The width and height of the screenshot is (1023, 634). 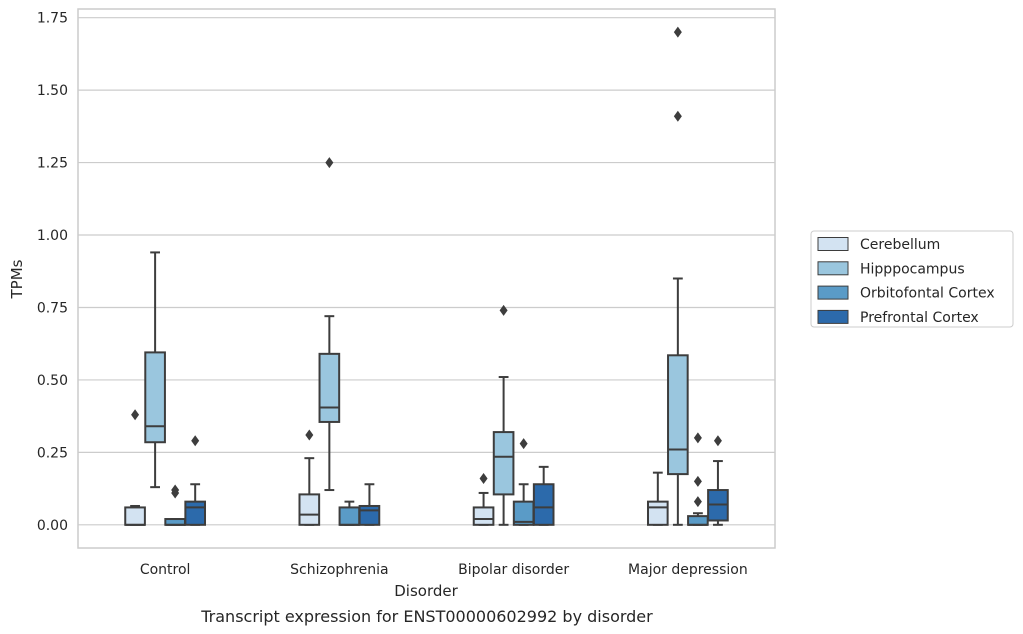 What do you see at coordinates (52, 19) in the screenshot?
I see `y-tick-label: 1.75` at bounding box center [52, 19].